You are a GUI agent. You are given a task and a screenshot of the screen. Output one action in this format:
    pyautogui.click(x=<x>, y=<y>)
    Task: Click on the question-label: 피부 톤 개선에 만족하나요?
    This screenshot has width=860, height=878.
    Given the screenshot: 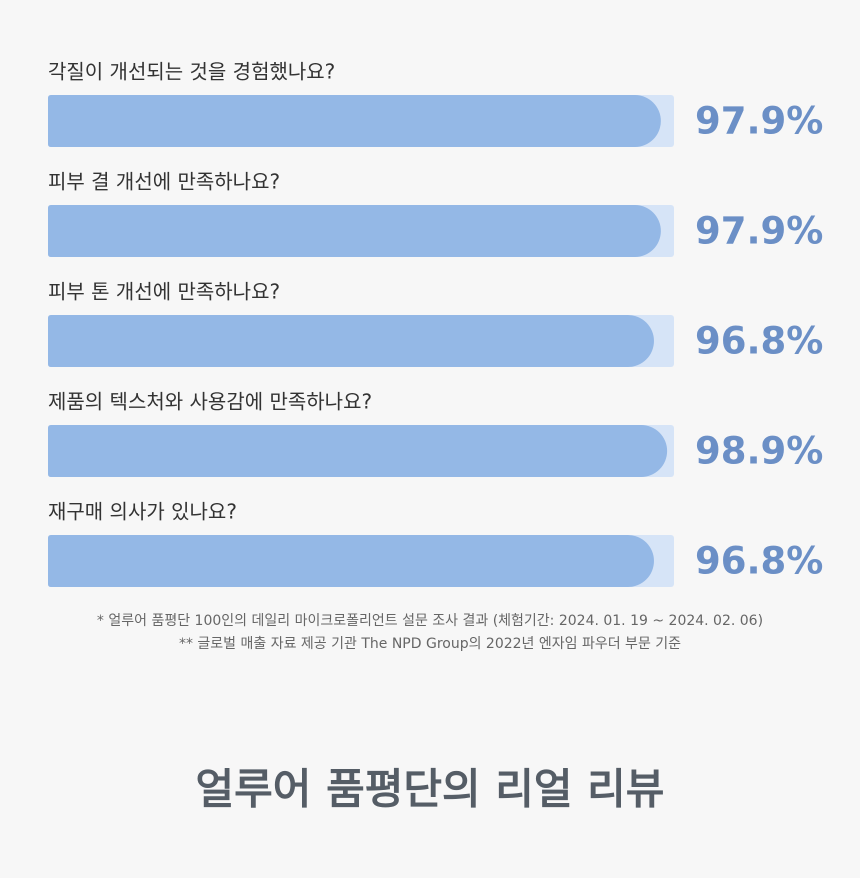 What is the action you would take?
    pyautogui.click(x=164, y=292)
    